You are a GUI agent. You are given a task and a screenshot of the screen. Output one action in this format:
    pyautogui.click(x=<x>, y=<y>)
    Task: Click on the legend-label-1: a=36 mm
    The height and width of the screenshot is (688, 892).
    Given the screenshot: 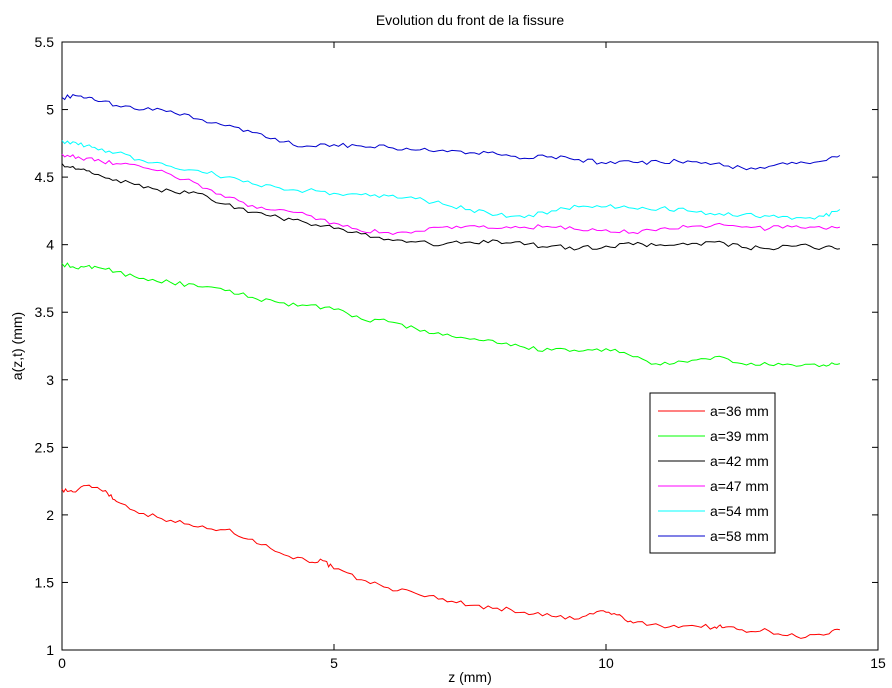 What is the action you would take?
    pyautogui.click(x=739, y=411)
    